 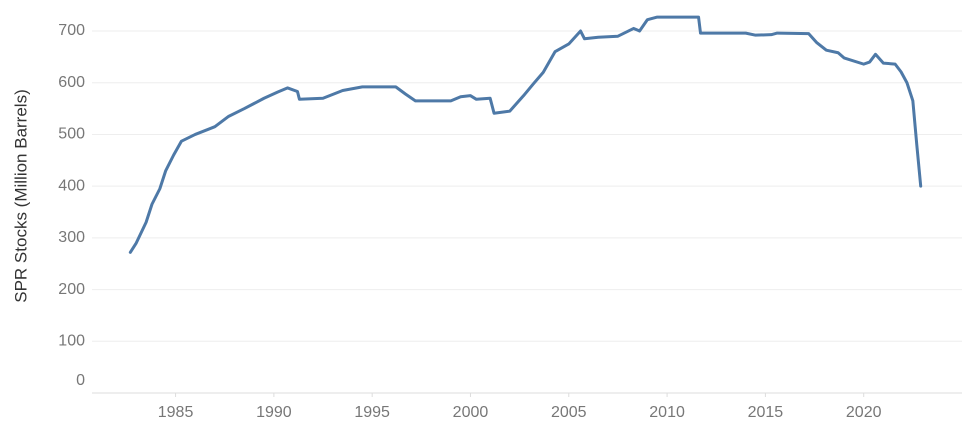 I want to click on y-tick-label: 400, so click(x=71, y=185).